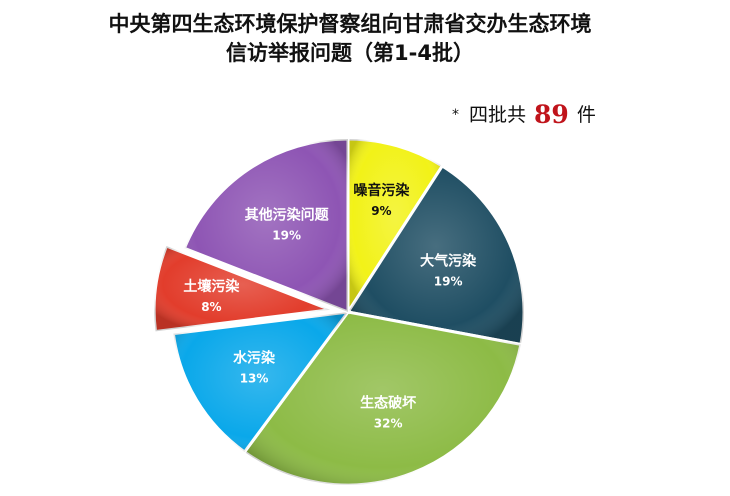  Describe the element at coordinates (381, 190) in the screenshot. I see `slice-label-1: 噪音污染` at that location.